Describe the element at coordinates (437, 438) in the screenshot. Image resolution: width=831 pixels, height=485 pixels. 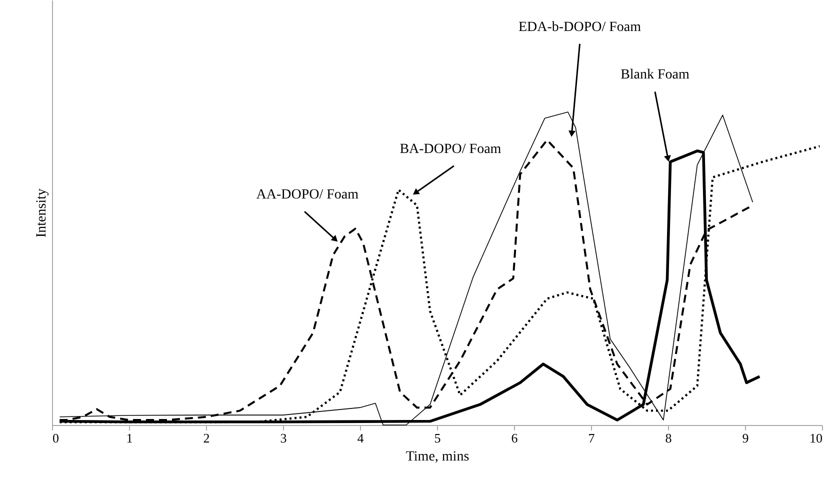
I see `x-tick-label: 5` at that location.